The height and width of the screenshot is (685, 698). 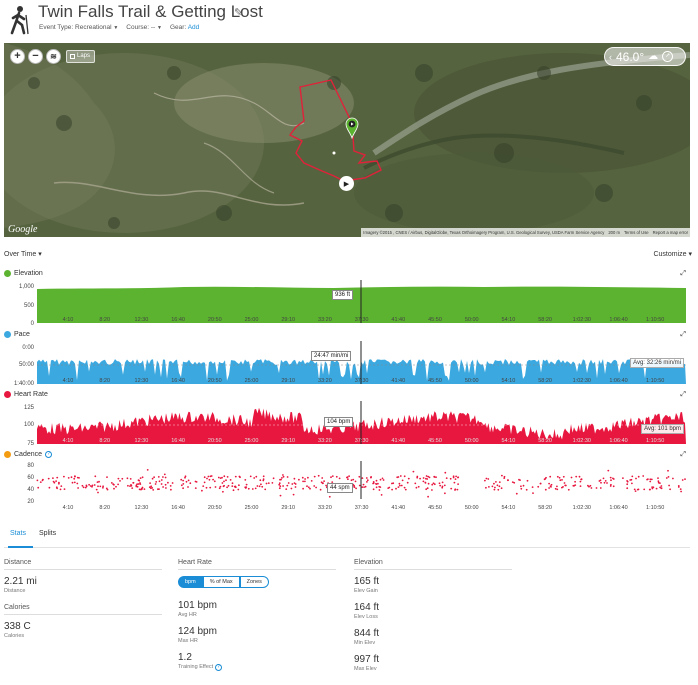 What do you see at coordinates (435, 381) in the screenshot?
I see `x-tick: 45:50` at bounding box center [435, 381].